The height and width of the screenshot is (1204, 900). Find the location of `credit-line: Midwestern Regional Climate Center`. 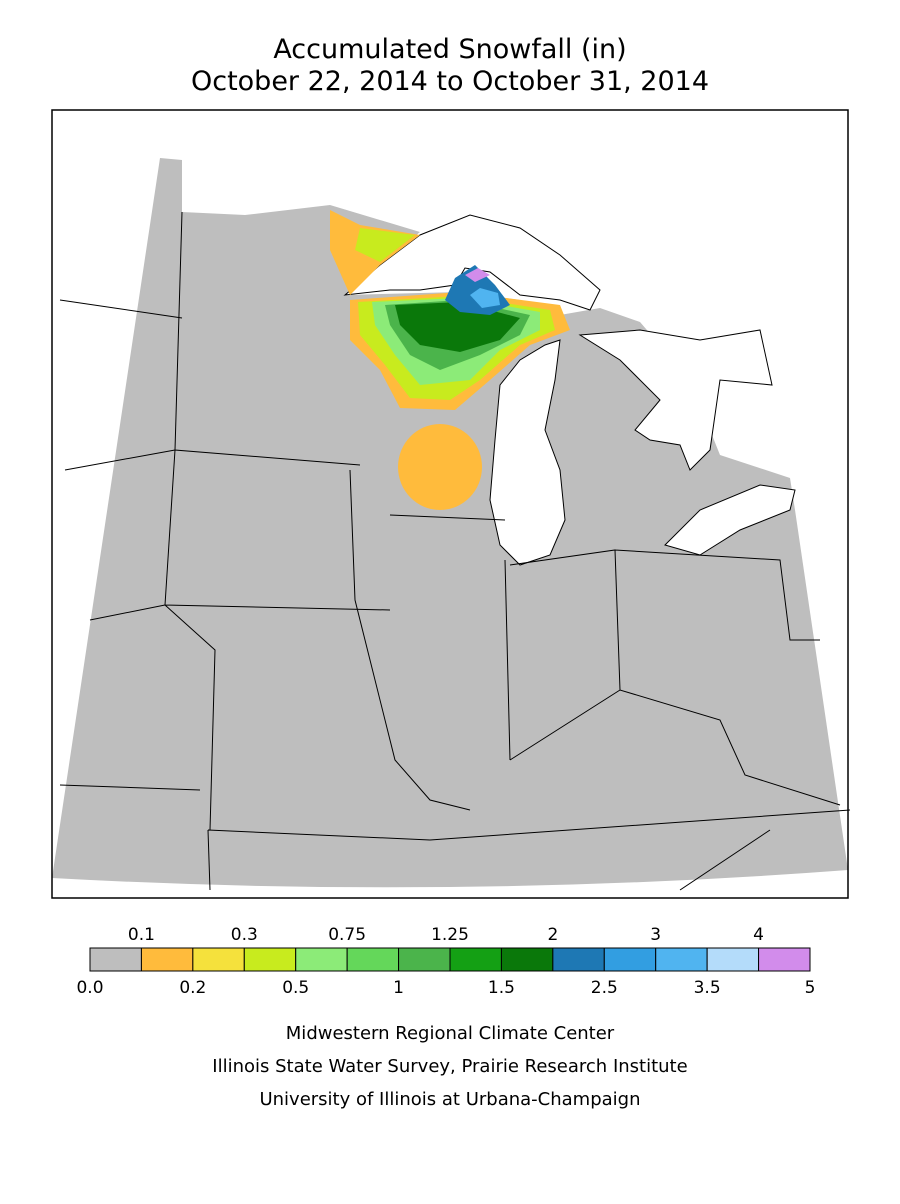

credit-line: Midwestern Regional Climate Center is located at coordinates (450, 1033).